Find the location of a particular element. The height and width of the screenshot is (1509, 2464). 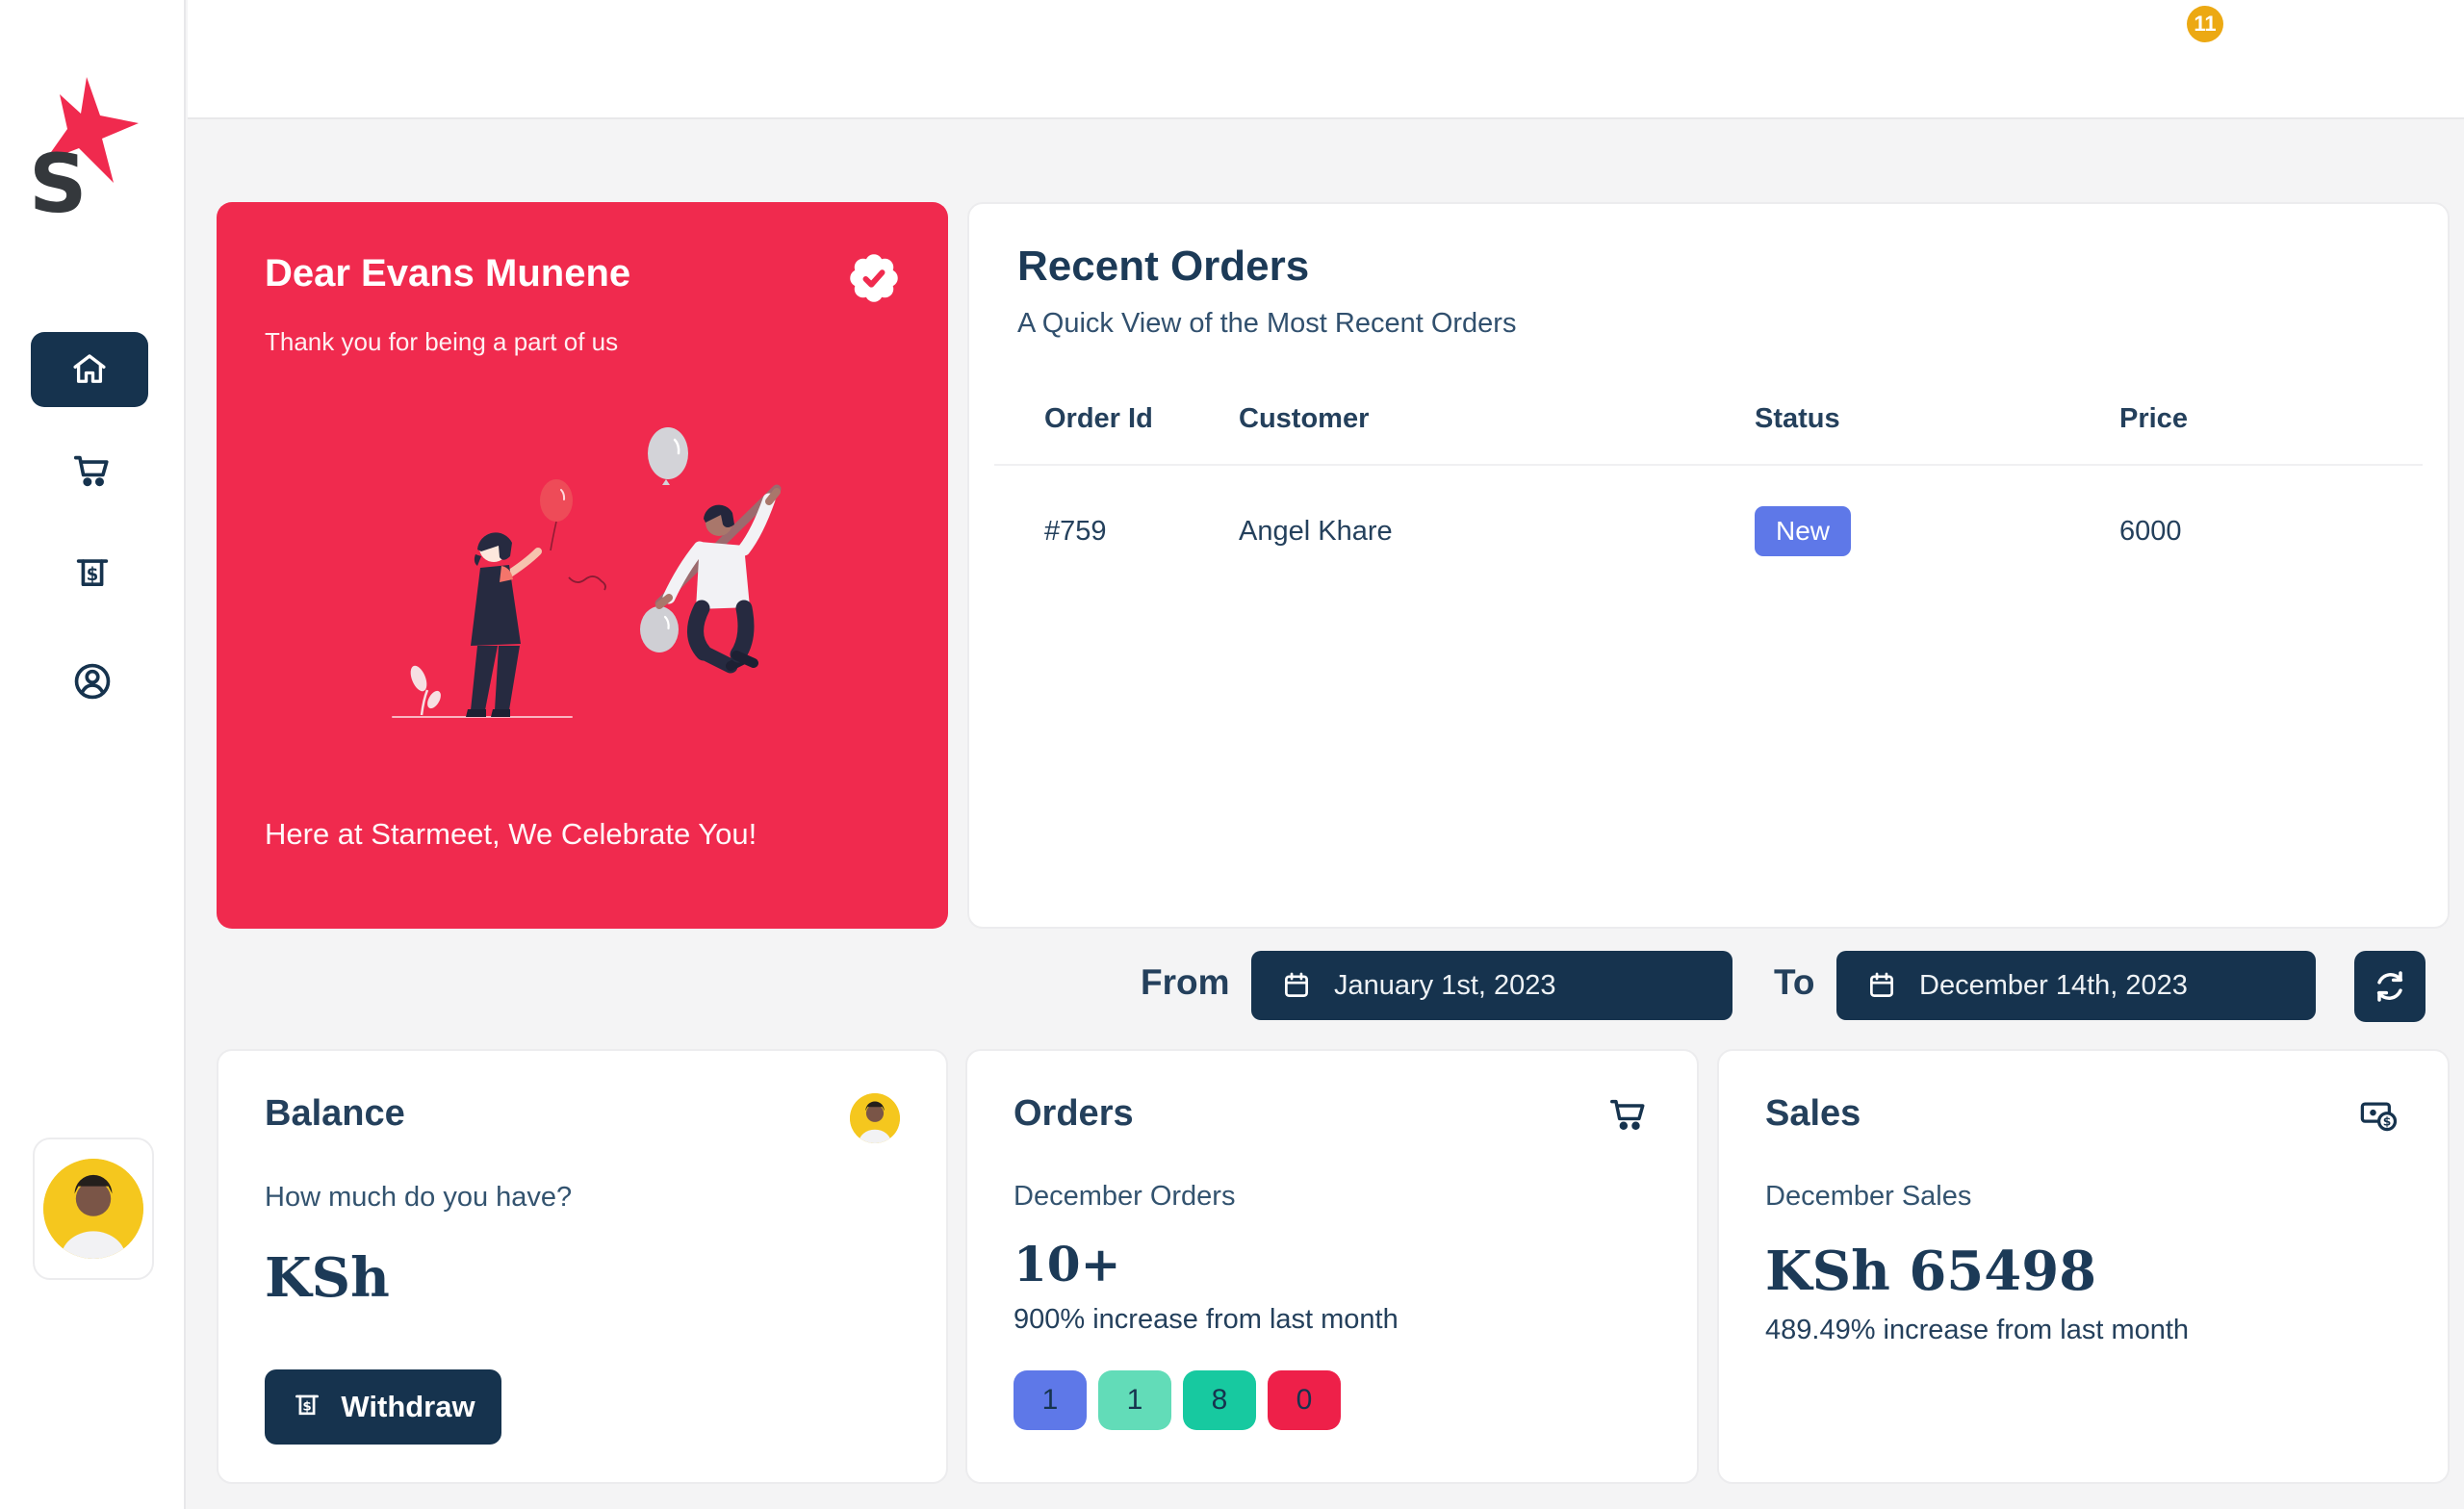

greeting-title: Dear Evans Munene is located at coordinates (448, 273).